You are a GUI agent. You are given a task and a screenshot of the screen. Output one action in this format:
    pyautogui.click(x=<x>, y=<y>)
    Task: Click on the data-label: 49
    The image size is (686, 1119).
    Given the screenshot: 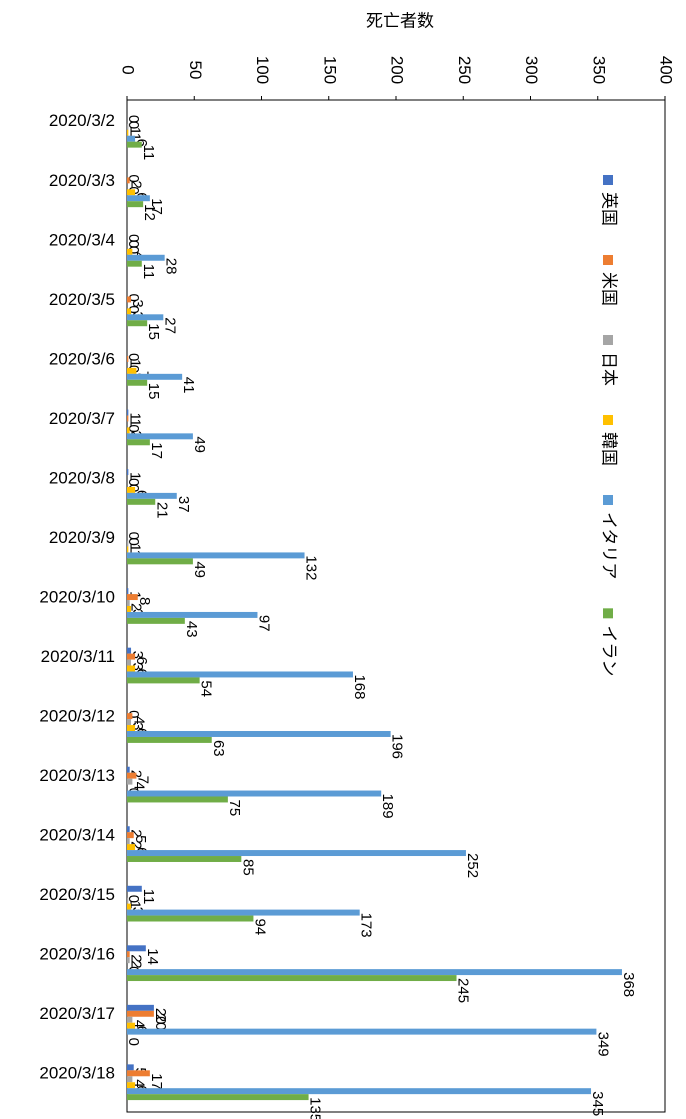 What is the action you would take?
    pyautogui.click(x=199, y=569)
    